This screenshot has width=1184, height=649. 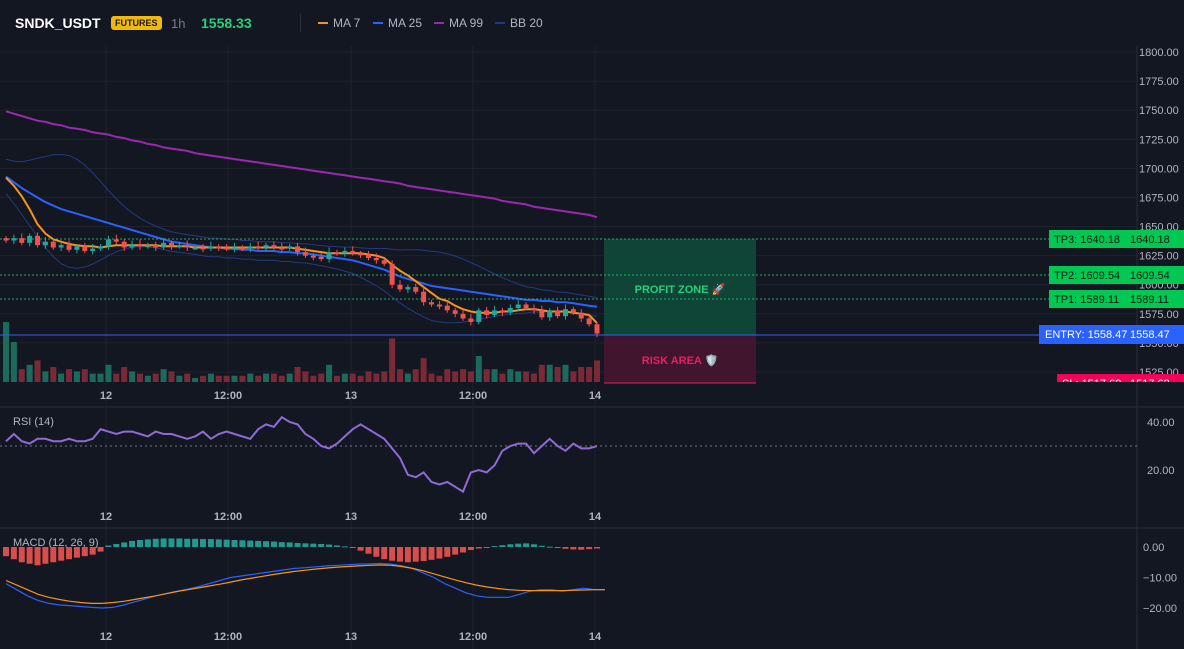 What do you see at coordinates (58, 23) in the screenshot?
I see `symbol-title: SNDK_USDT` at bounding box center [58, 23].